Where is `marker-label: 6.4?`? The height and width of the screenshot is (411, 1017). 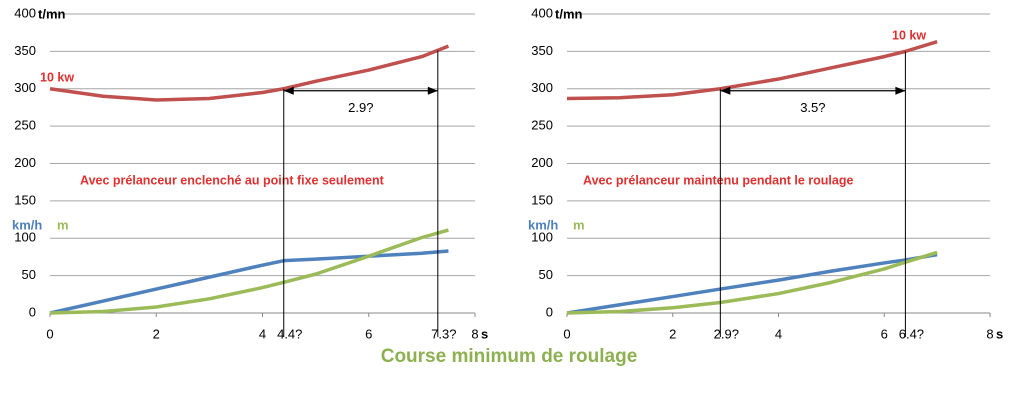
marker-label: 6.4? is located at coordinates (911, 333).